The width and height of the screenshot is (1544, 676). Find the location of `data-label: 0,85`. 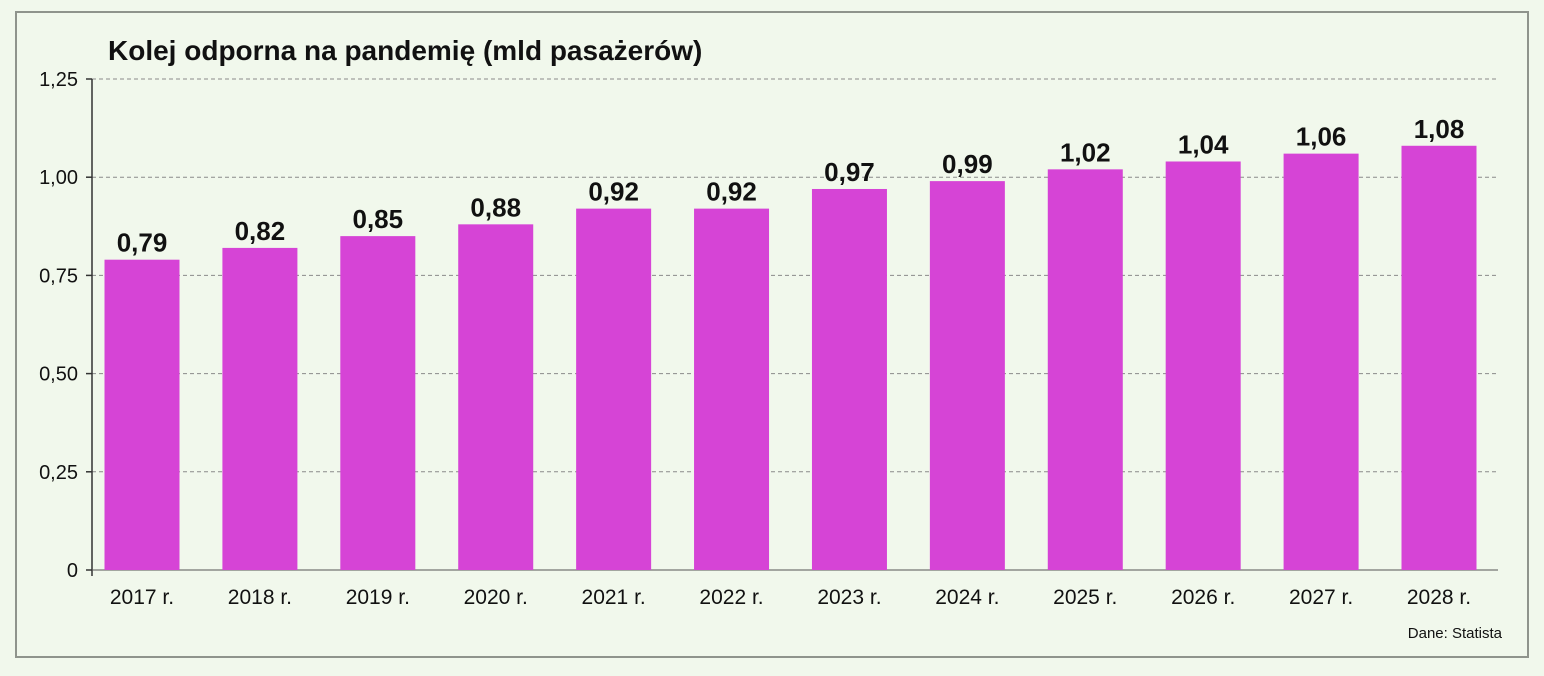

data-label: 0,85 is located at coordinates (378, 219).